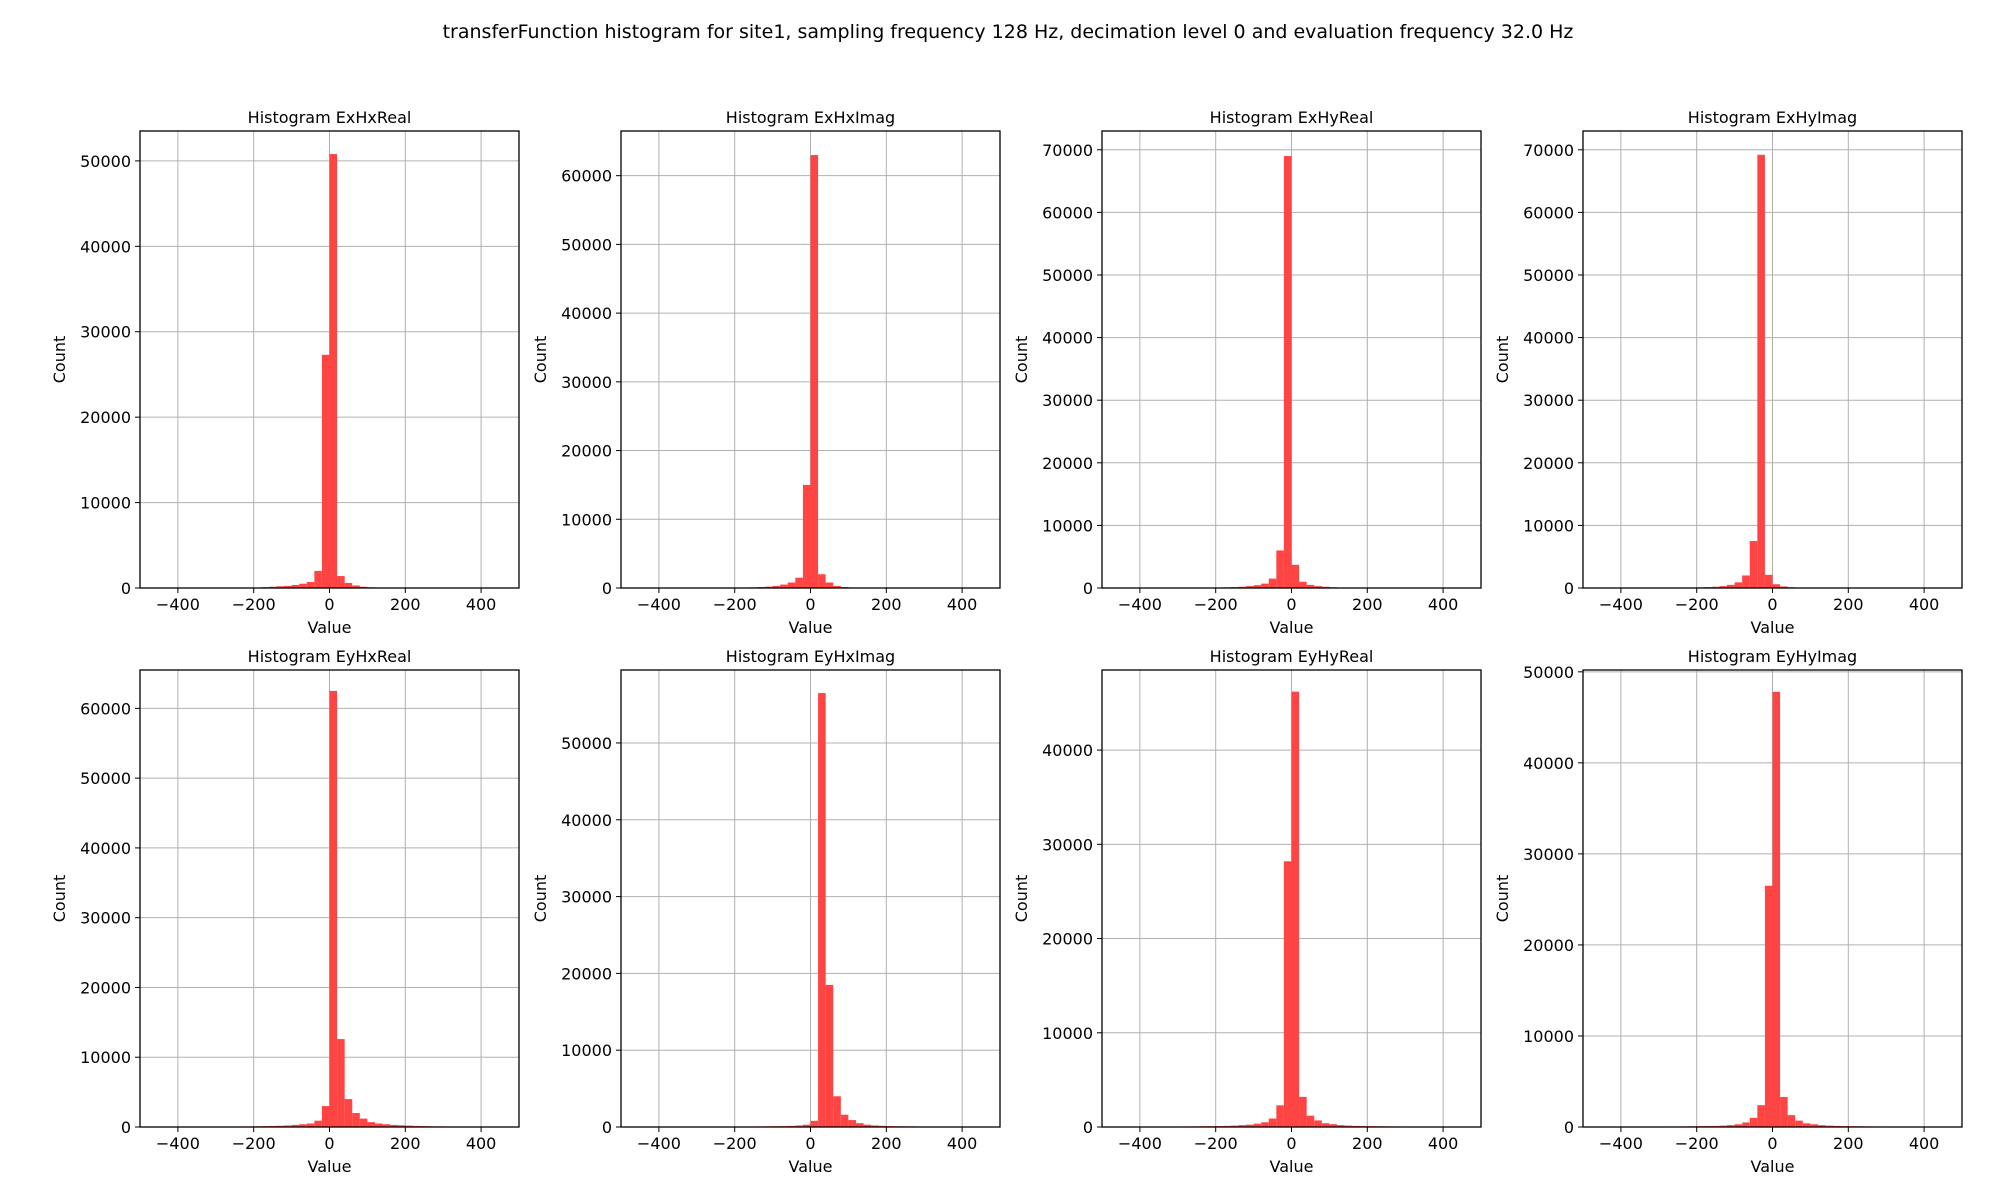  I want to click on subplot-title: Histogram EyHxImag, so click(810, 656).